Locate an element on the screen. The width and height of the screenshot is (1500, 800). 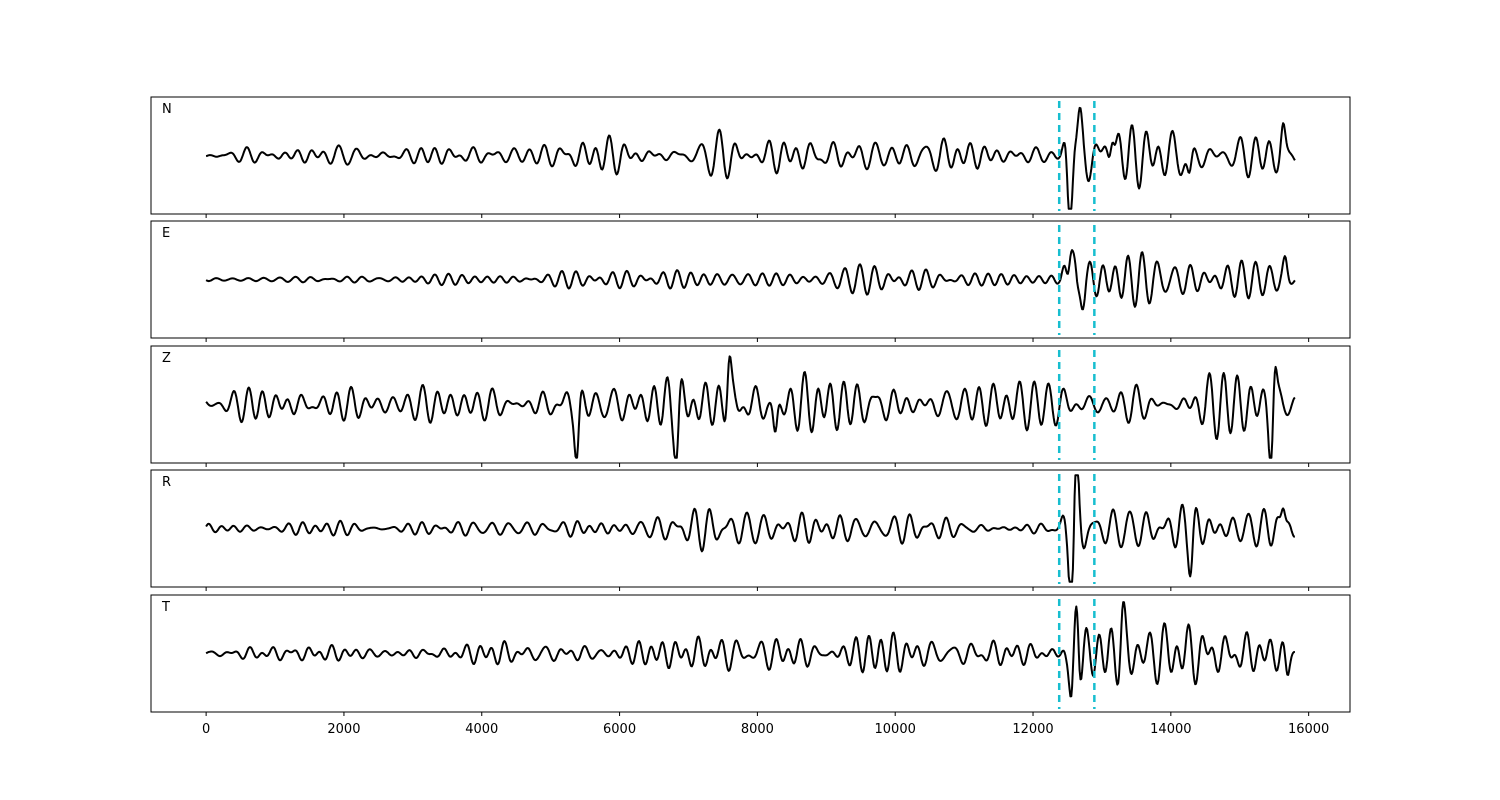
panel-e: E is located at coordinates (750, 281).